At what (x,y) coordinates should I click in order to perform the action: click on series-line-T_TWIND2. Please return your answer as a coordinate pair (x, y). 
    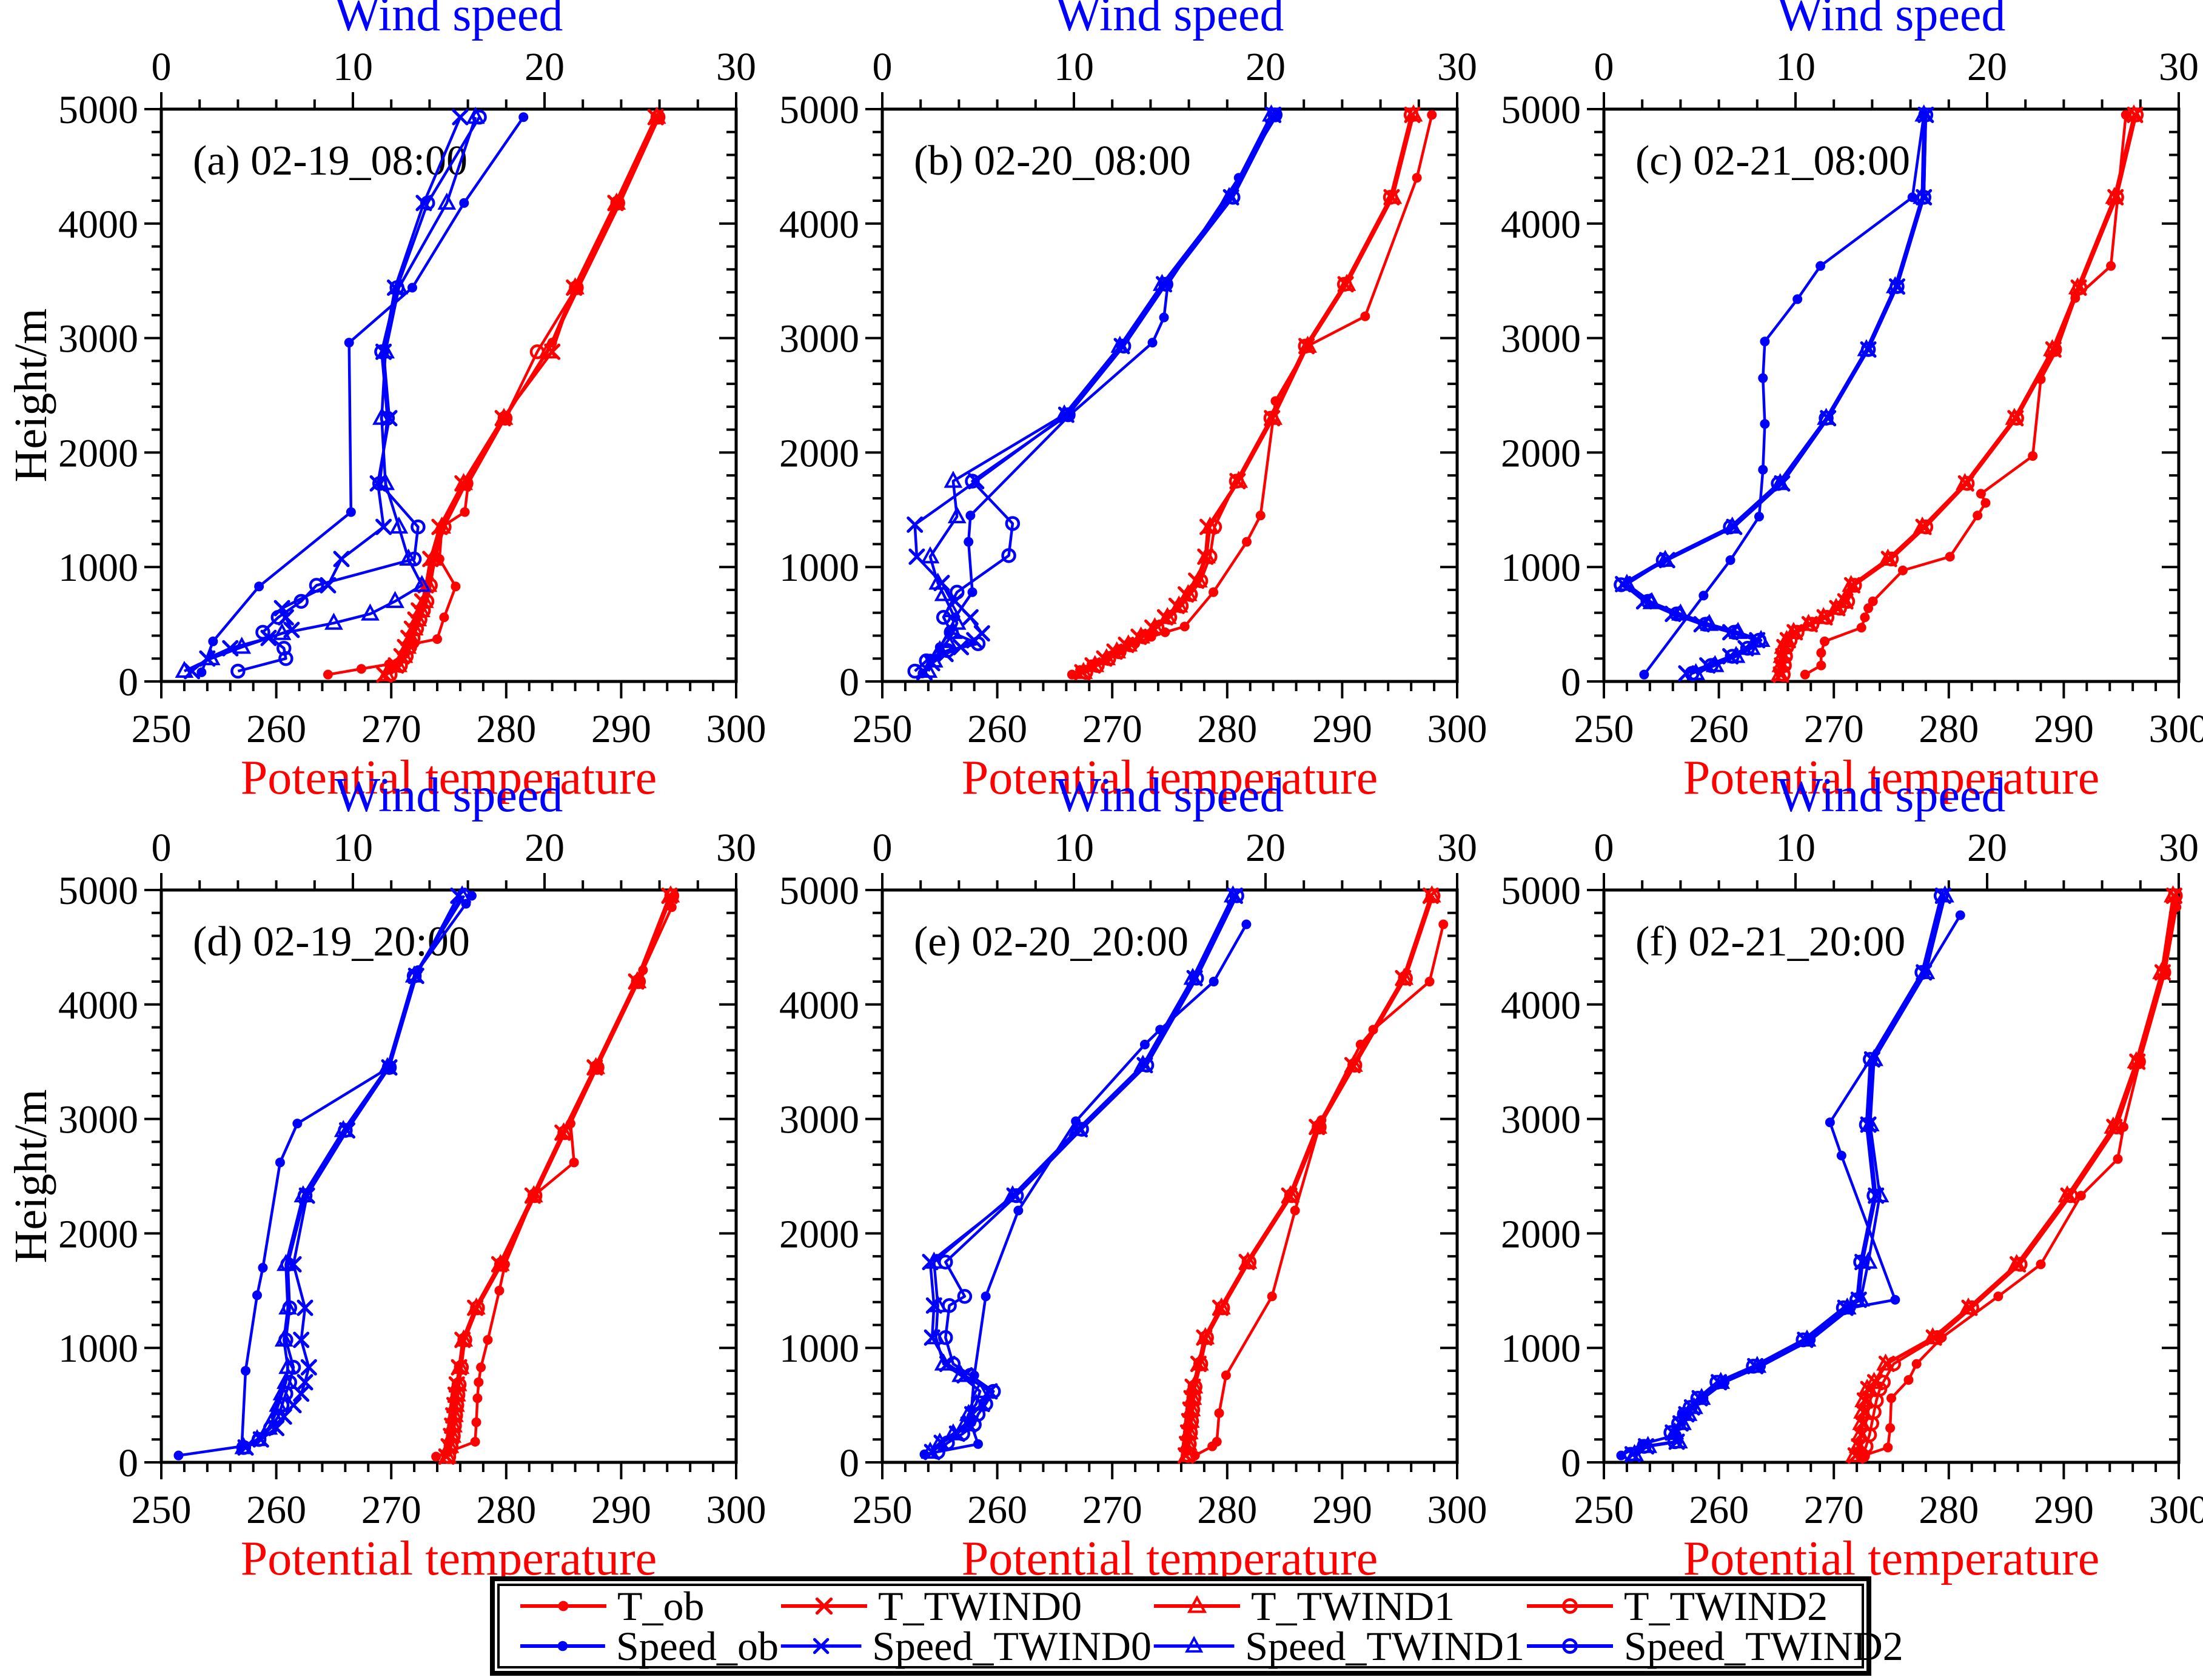
    Looking at the image, I should click on (1960, 394).